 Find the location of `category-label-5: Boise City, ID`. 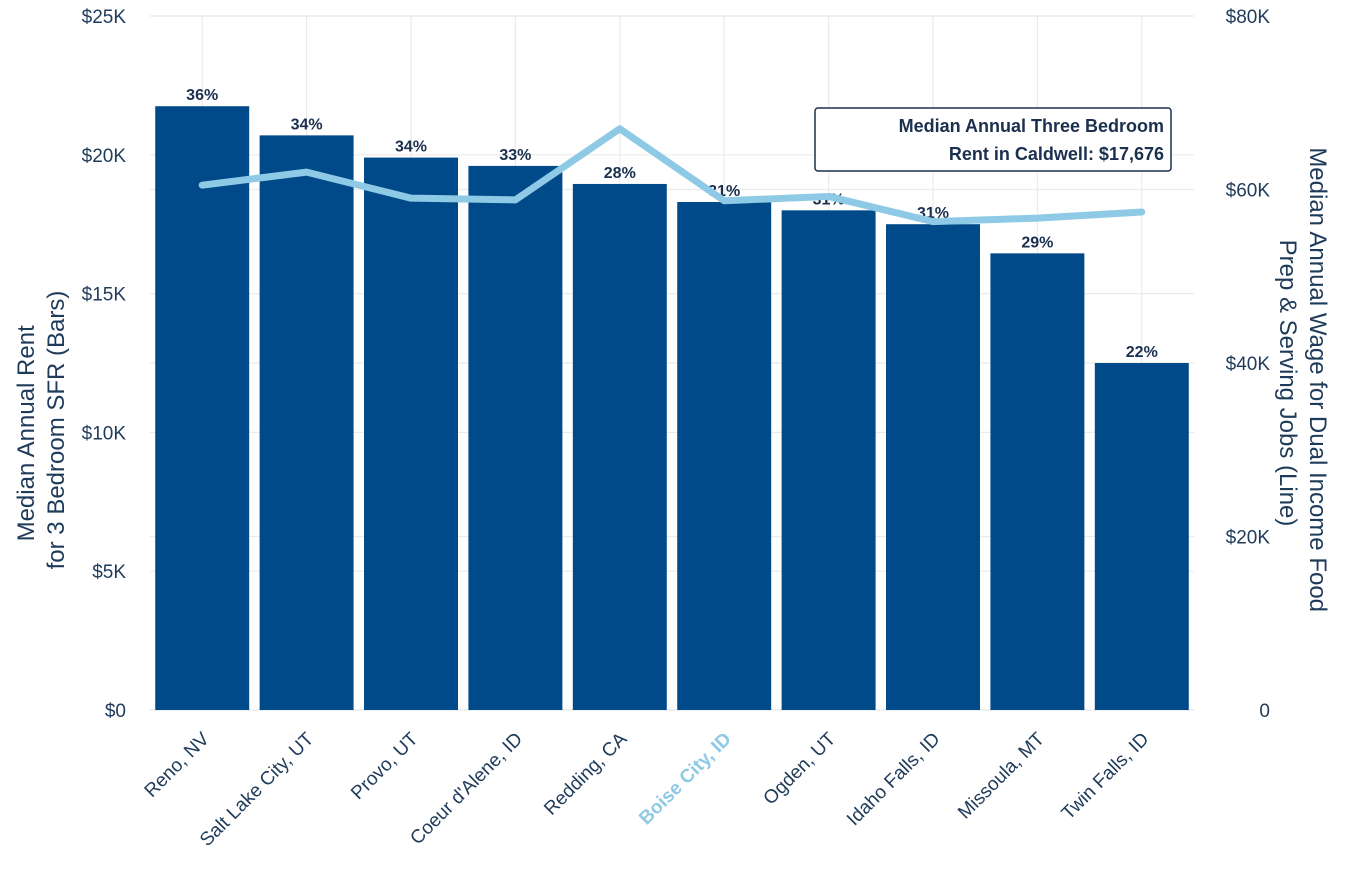

category-label-5: Boise City, ID is located at coordinates (685, 779).